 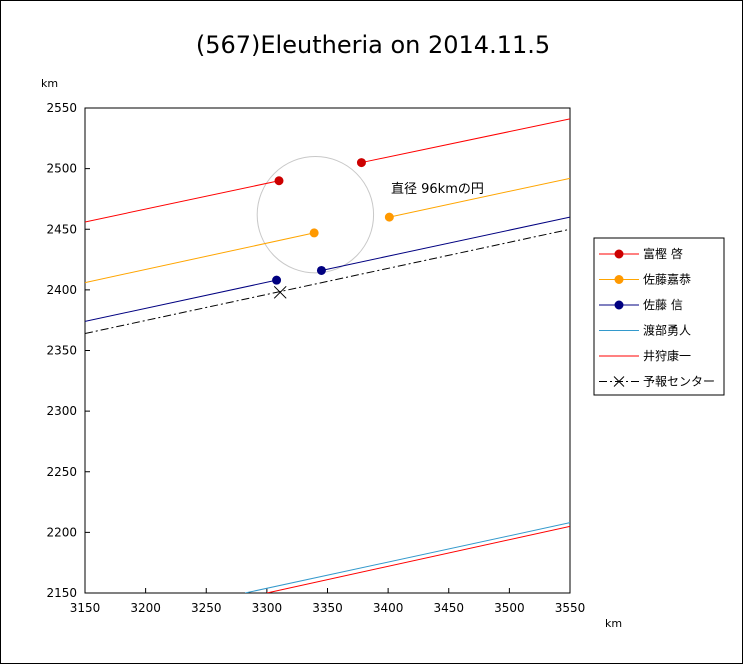 What do you see at coordinates (679, 382) in the screenshot?
I see `legend-label: 予報センター` at bounding box center [679, 382].